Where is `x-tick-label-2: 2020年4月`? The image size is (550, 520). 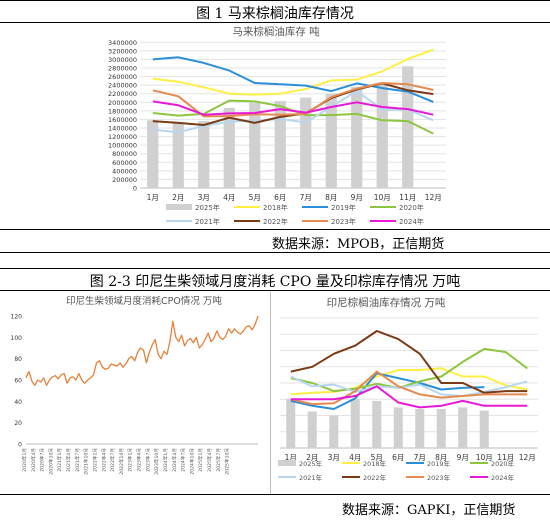 x-tick-label-2: 2020年4月 is located at coordinates (33, 460).